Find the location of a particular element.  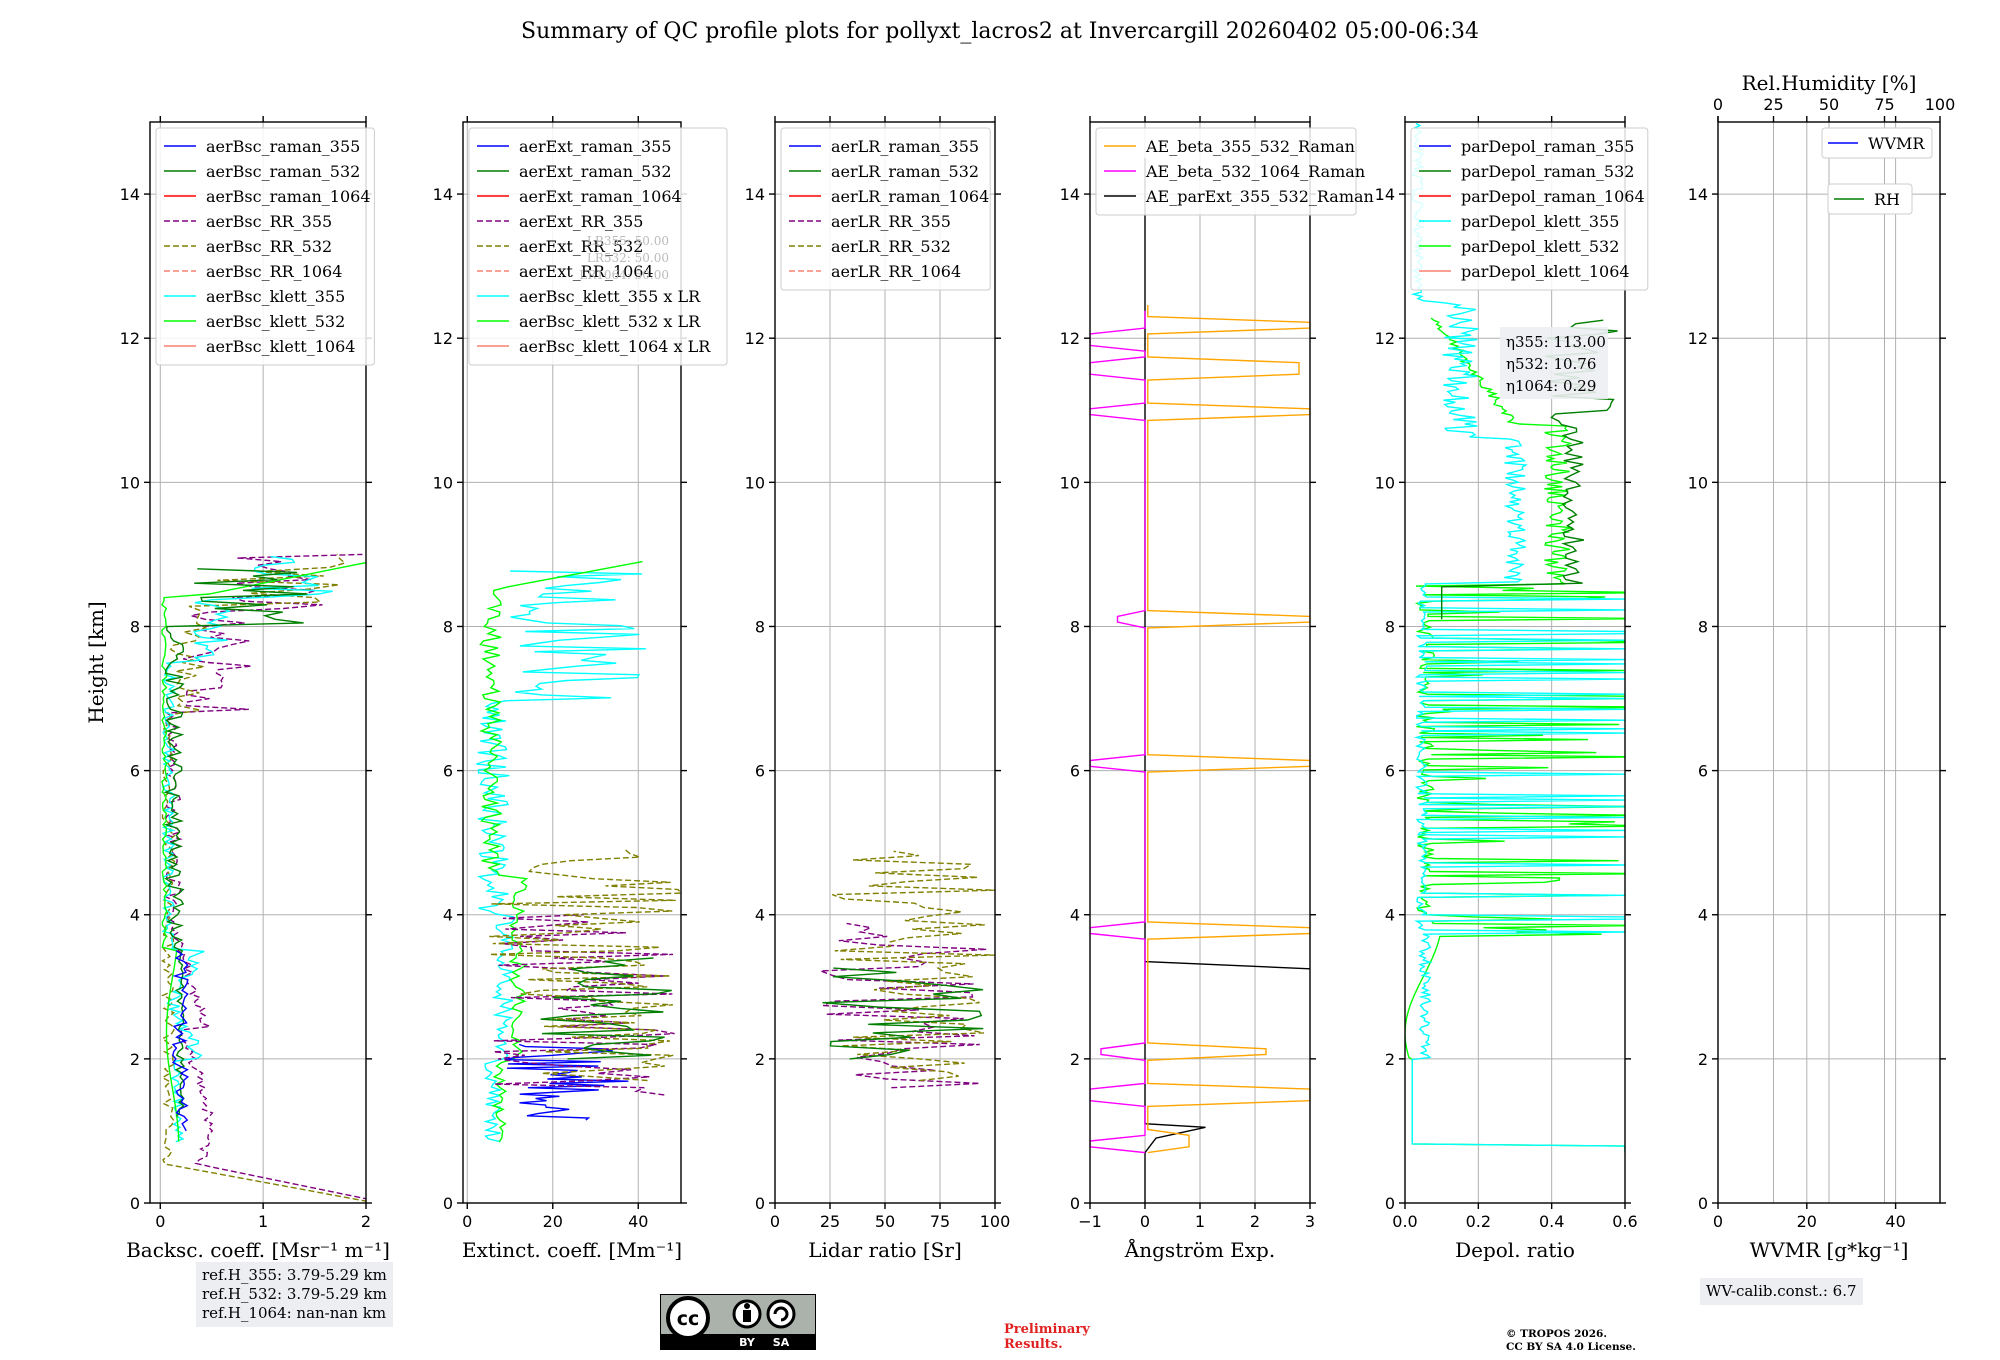

legend-entry: AE_beta_355_532_Raman is located at coordinates (1250, 146).